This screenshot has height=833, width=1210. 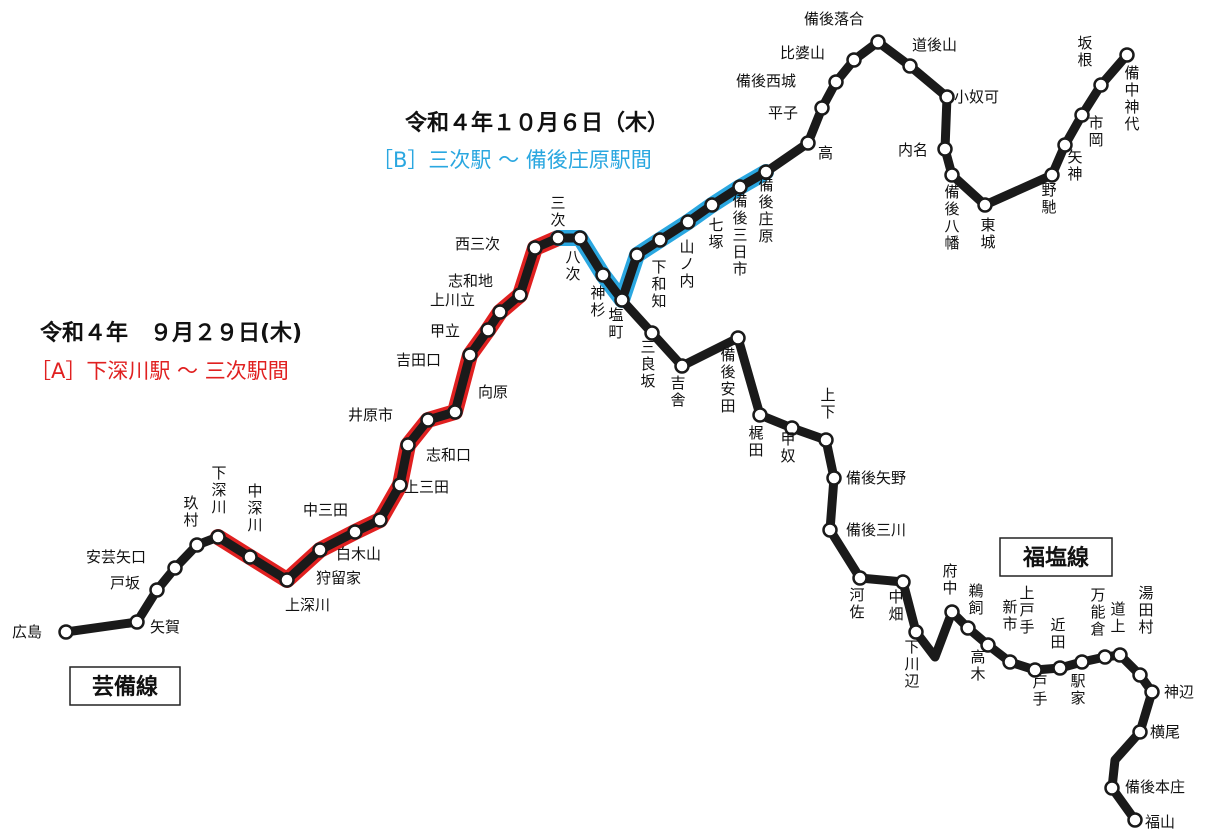 What do you see at coordinates (338, 578) in the screenshot?
I see `station-karuga: 狩留家` at bounding box center [338, 578].